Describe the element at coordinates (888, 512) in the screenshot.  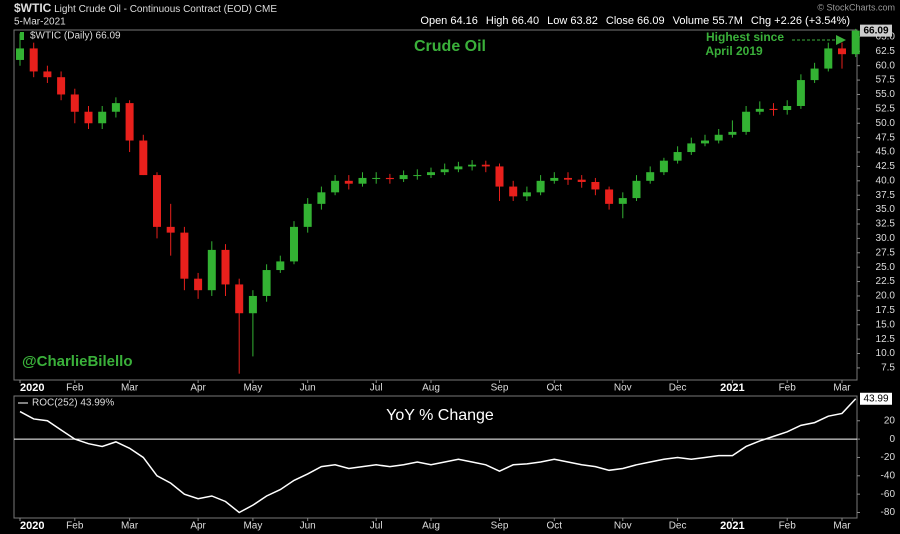
I see `y-tick-label: -80` at that location.